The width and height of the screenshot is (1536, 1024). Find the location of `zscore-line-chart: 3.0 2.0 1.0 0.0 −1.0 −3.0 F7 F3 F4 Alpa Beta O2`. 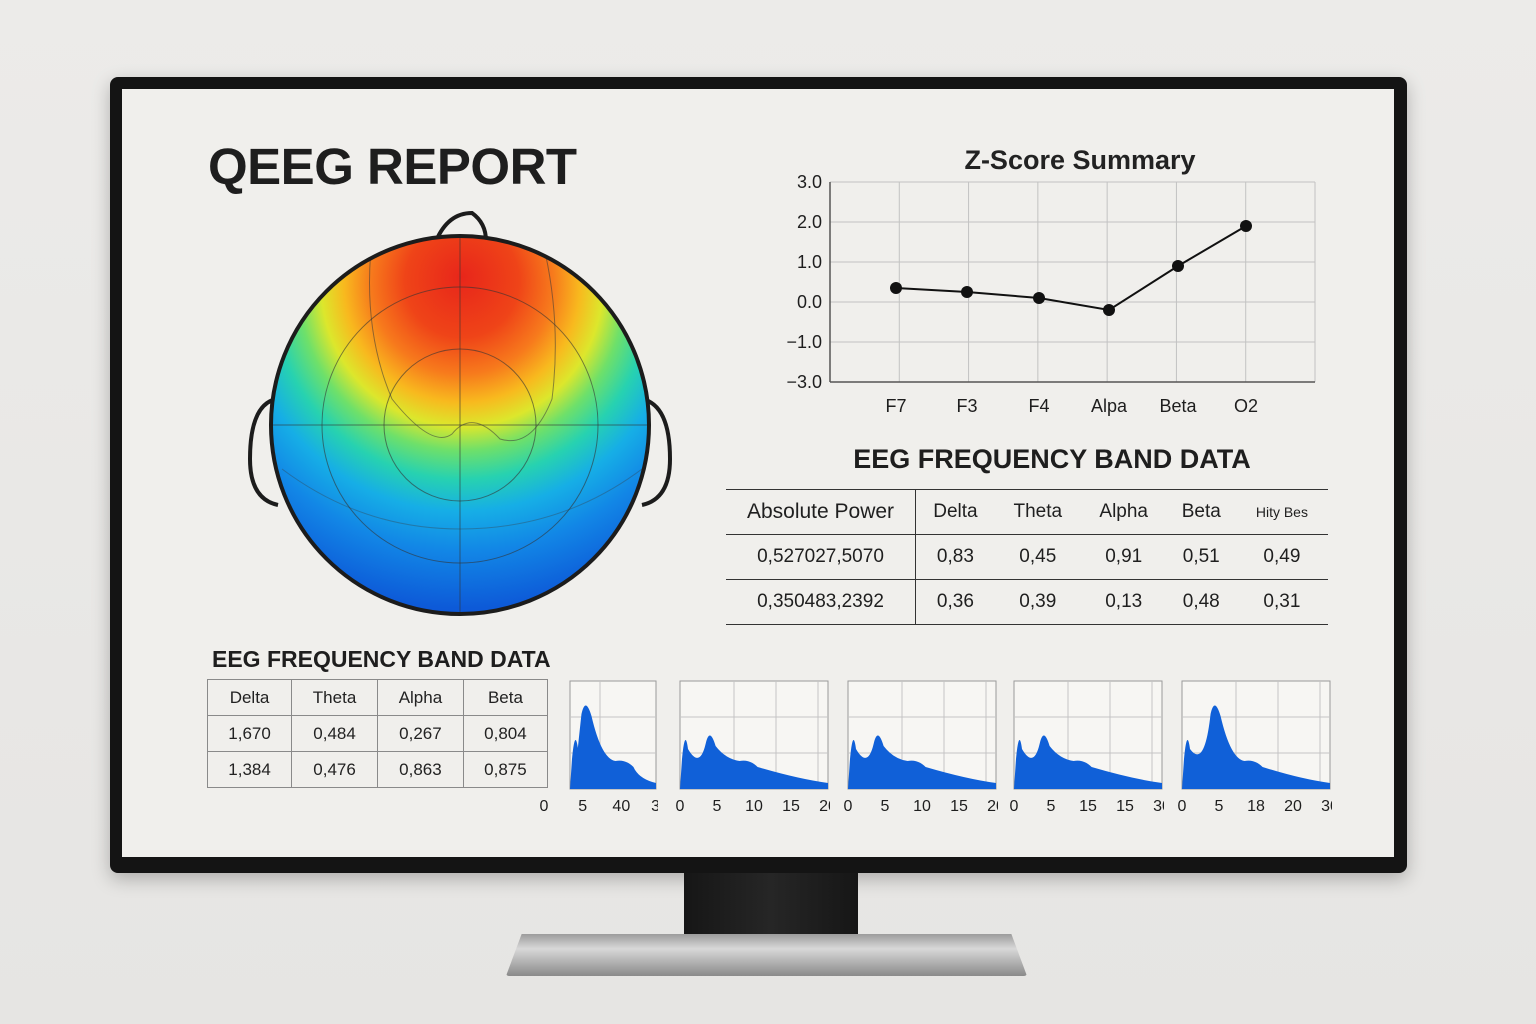

zscore-line-chart: 3.0 2.0 1.0 0.0 −1.0 −3.0 F7 F3 F4 Alpa Beta O2 is located at coordinates (1051, 295).